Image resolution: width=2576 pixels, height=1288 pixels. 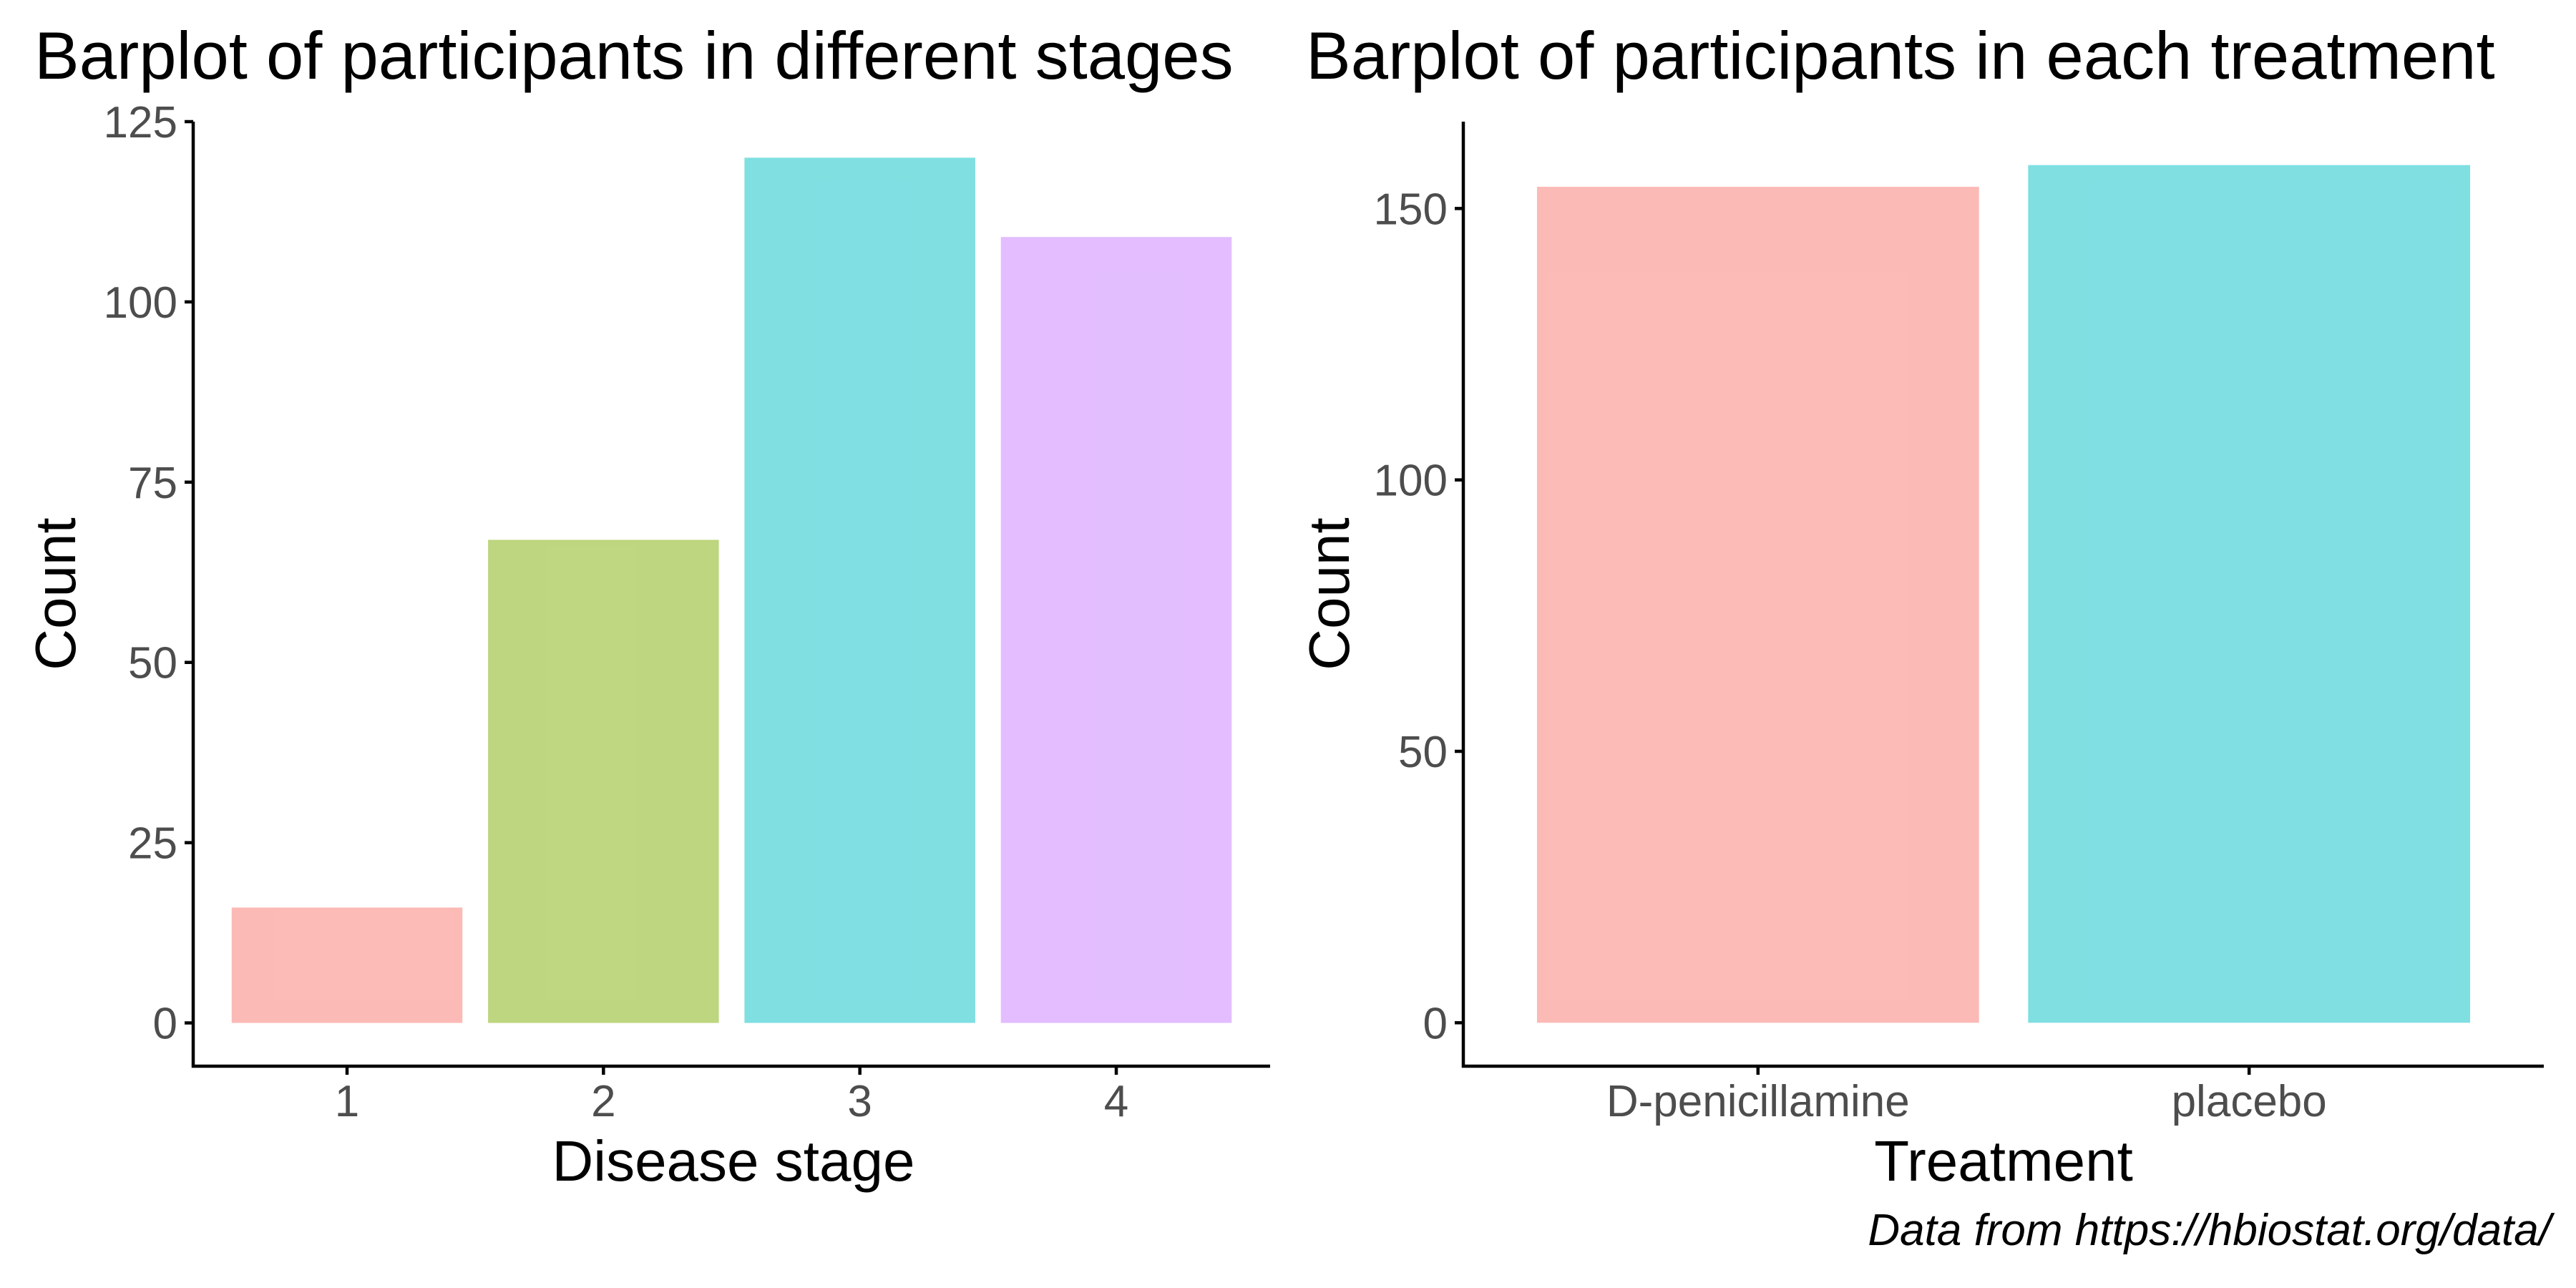 I want to click on stage-y-tick-label: 100, so click(x=140, y=303).